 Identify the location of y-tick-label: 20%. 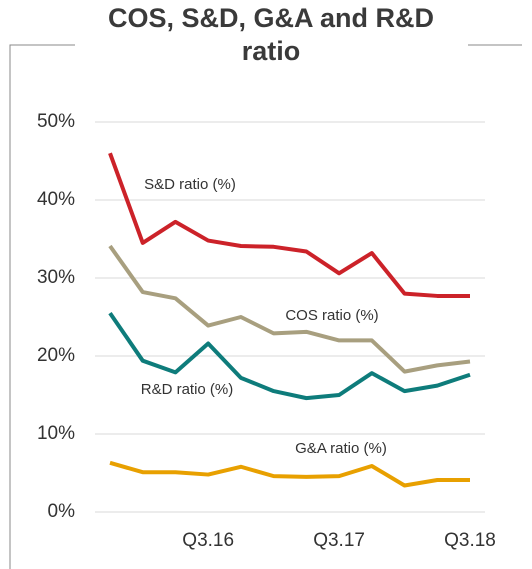
(56, 355).